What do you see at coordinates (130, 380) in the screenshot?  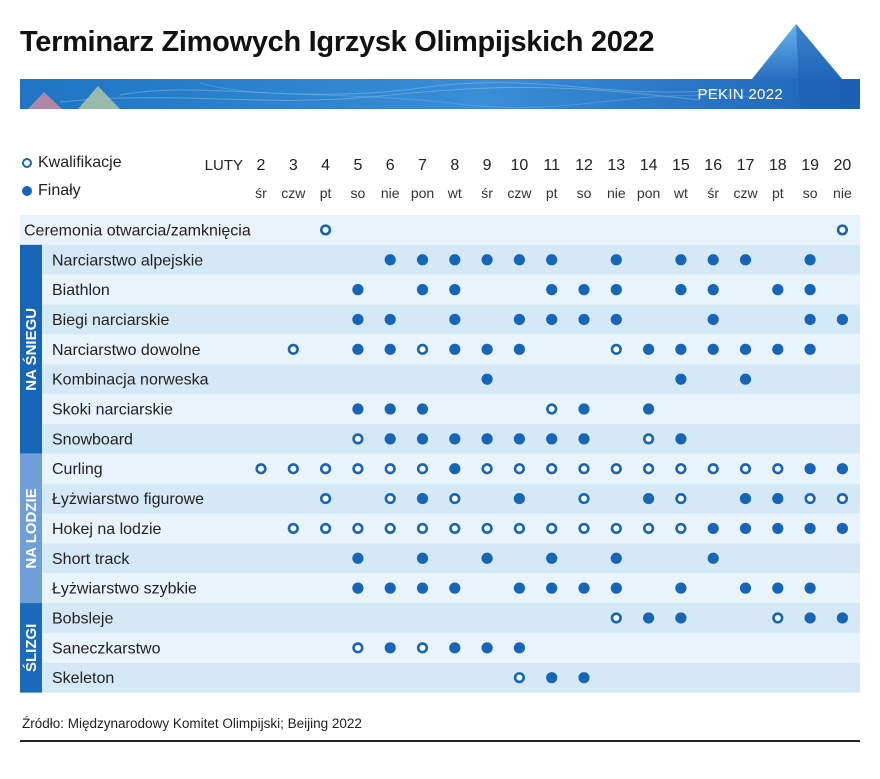 I see `row-label: Kombinacja norweska` at bounding box center [130, 380].